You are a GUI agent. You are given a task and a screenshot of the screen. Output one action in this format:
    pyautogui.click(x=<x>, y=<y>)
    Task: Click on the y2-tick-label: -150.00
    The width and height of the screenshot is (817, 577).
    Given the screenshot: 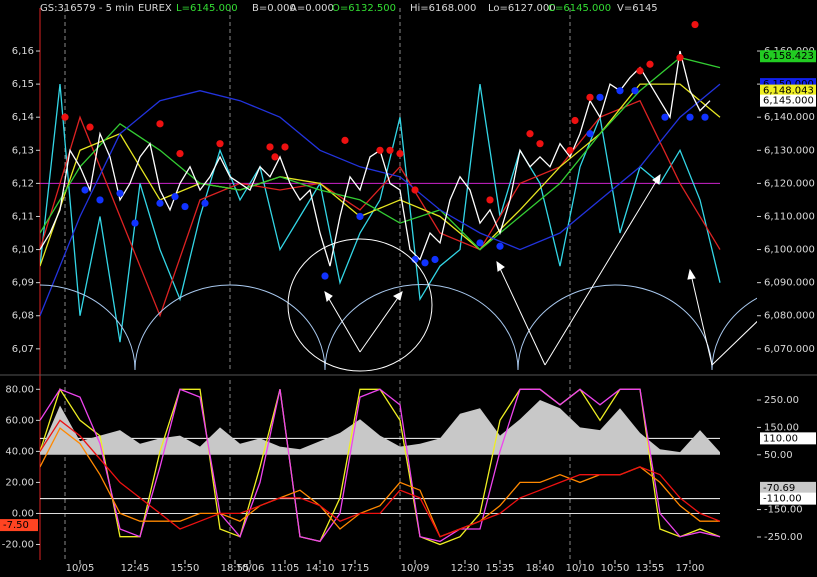 What is the action you would take?
    pyautogui.click(x=783, y=510)
    